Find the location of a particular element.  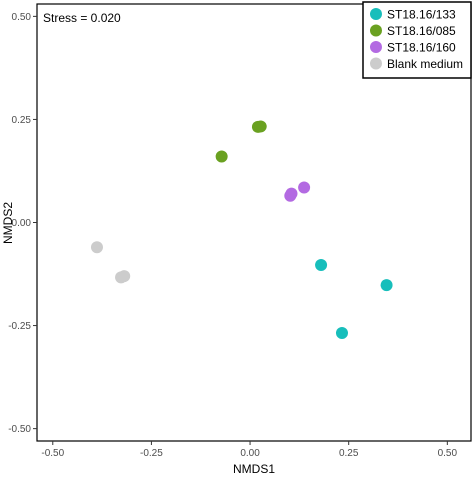

y-tick-label: -0.50 is located at coordinates (19, 429).